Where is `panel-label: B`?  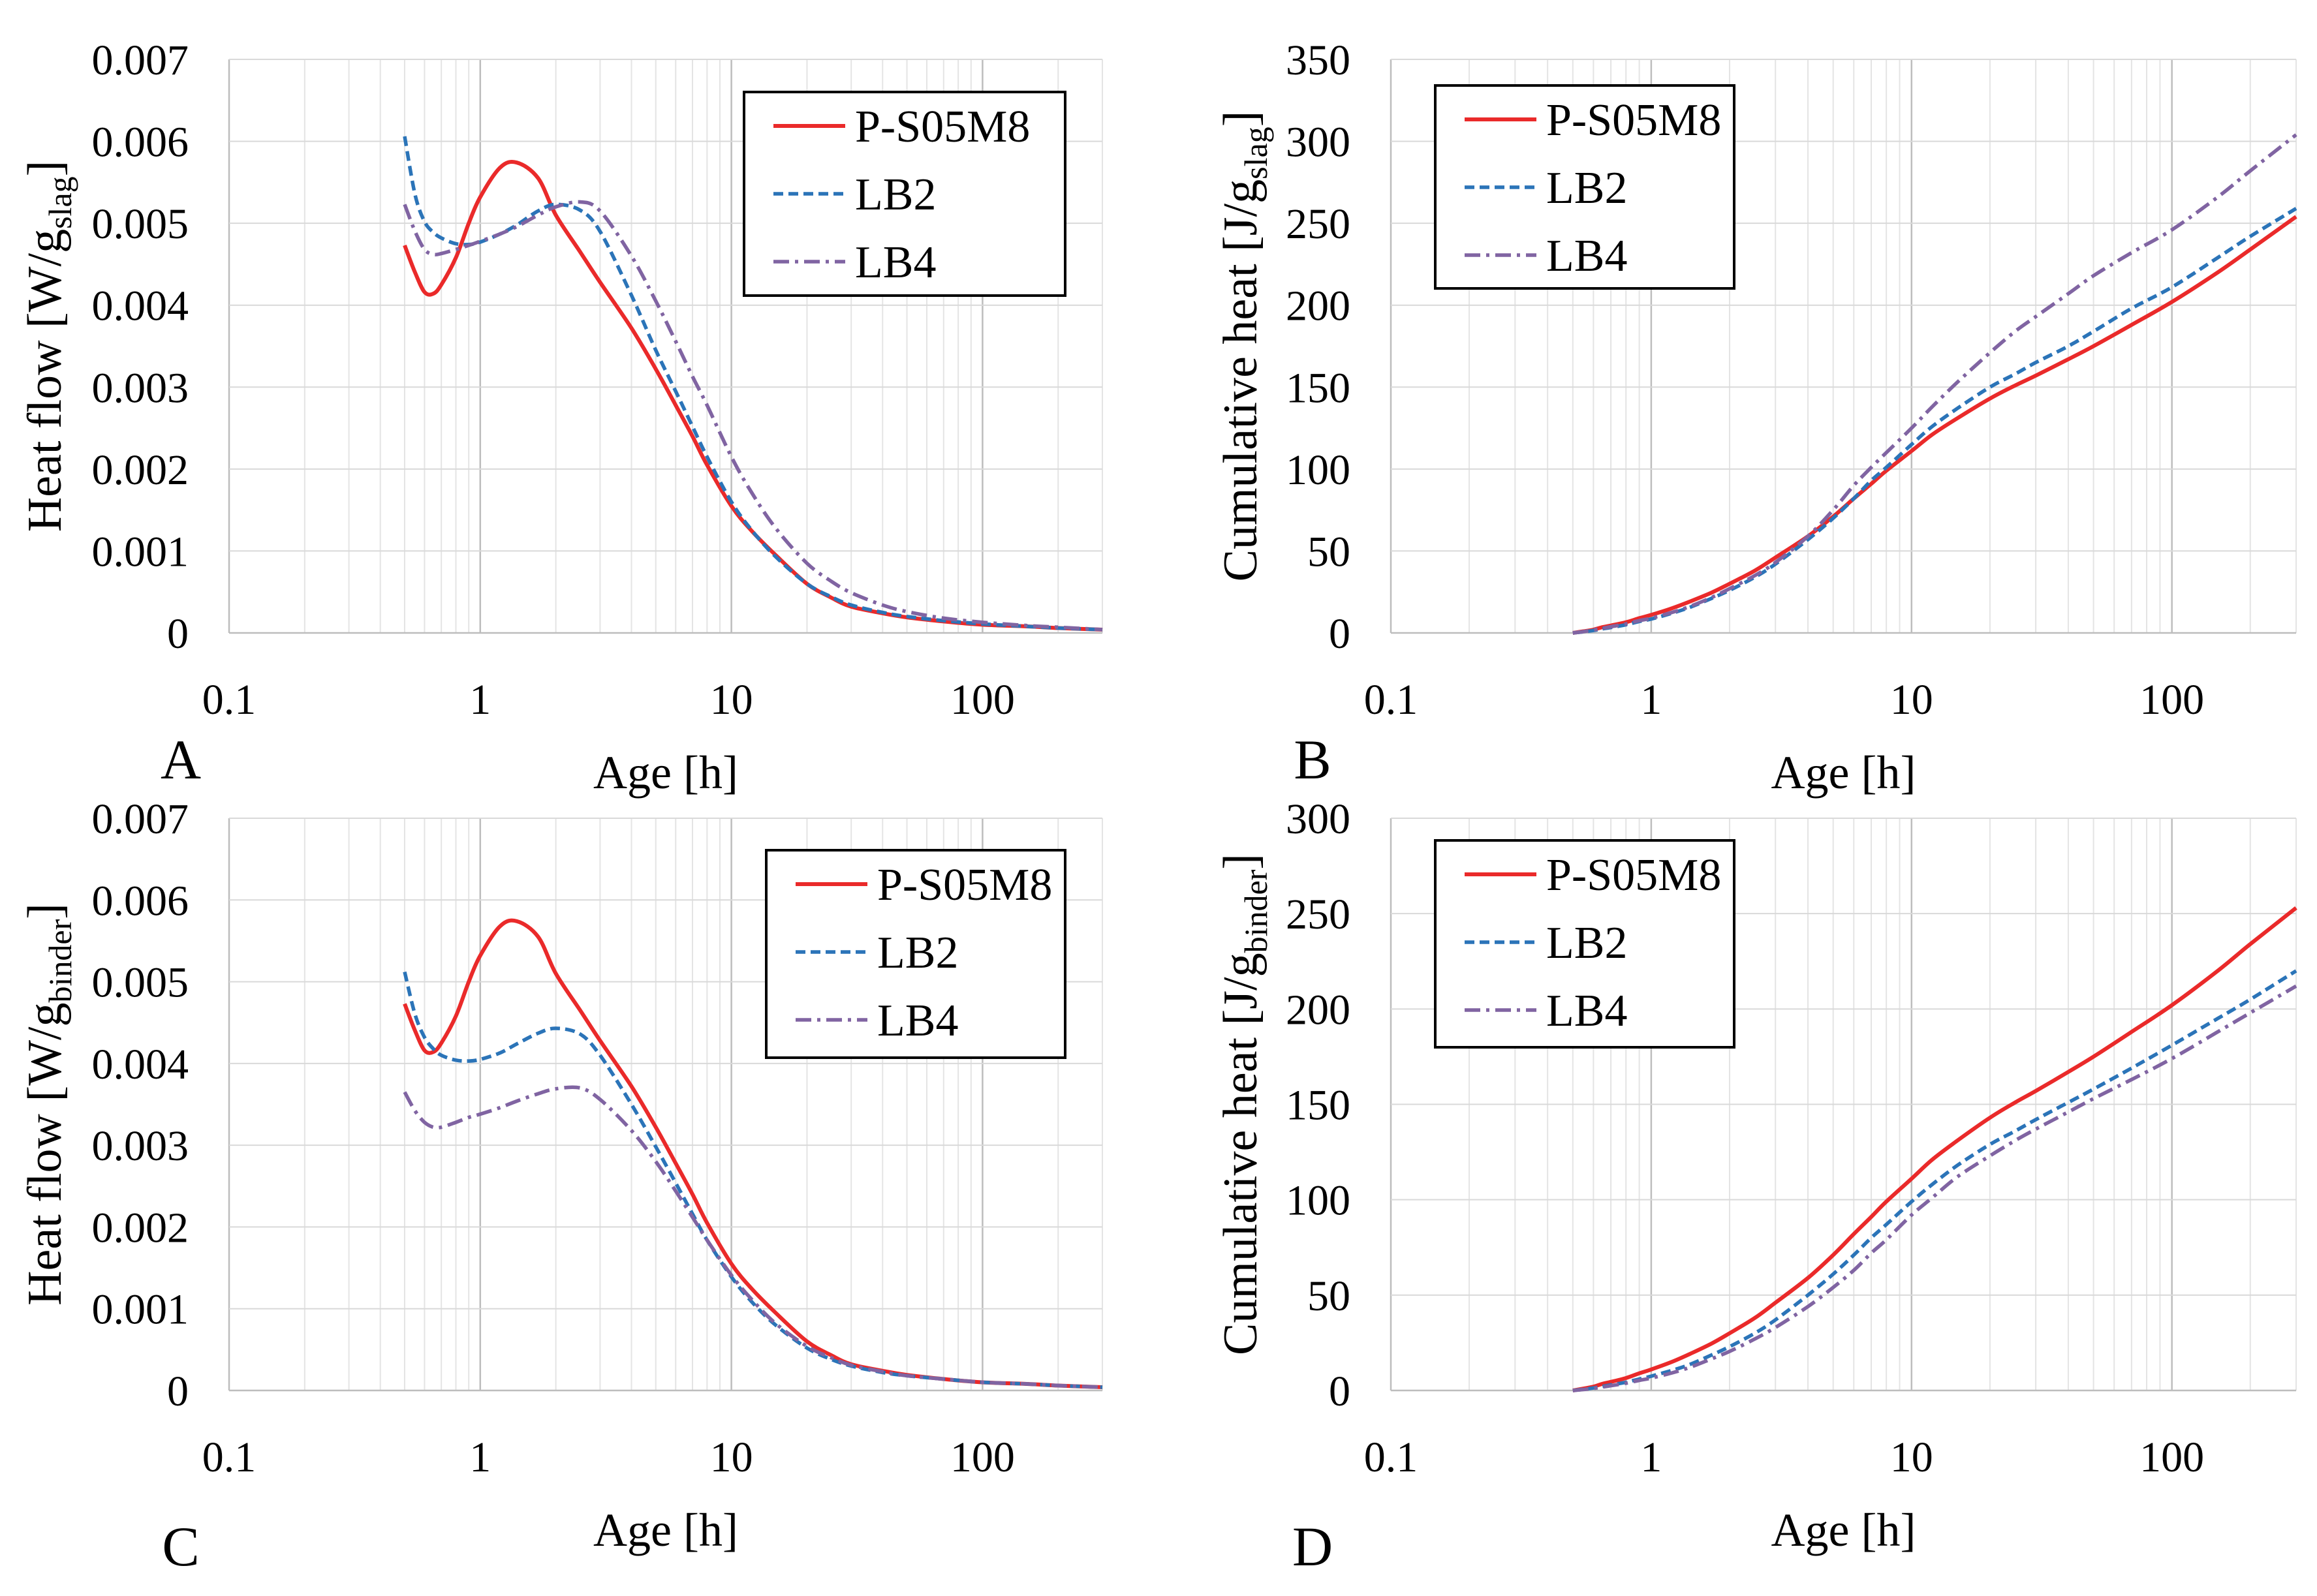 panel-label: B is located at coordinates (1312, 759).